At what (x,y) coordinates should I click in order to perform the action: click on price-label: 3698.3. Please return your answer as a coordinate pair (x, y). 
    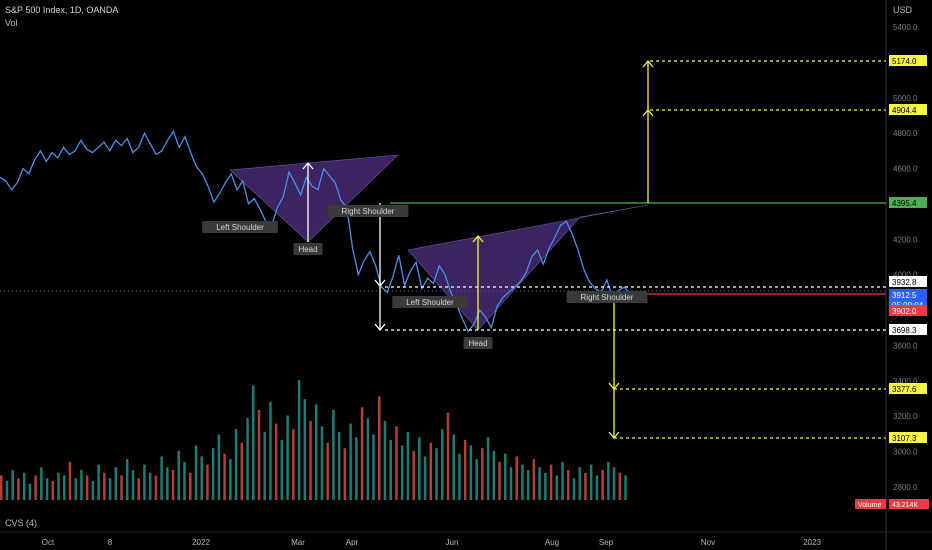
    Looking at the image, I should click on (904, 330).